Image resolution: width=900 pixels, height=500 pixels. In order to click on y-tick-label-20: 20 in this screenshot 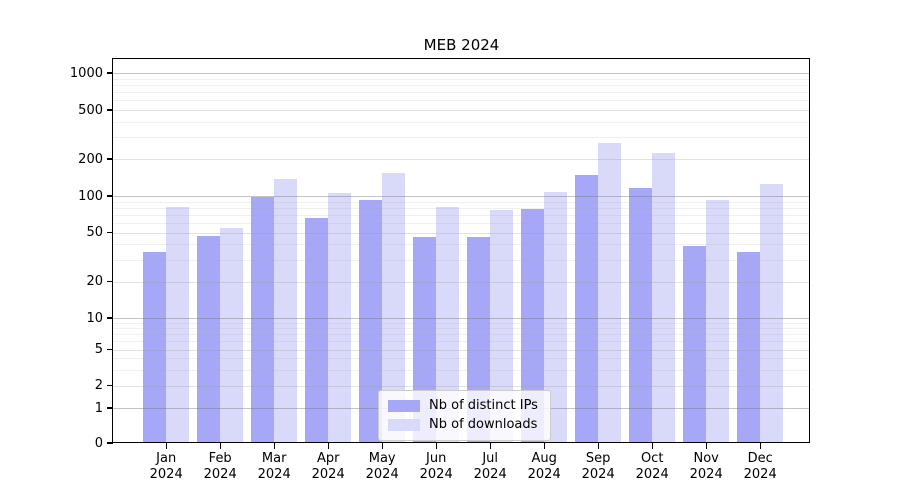, I will do `click(94, 281)`.